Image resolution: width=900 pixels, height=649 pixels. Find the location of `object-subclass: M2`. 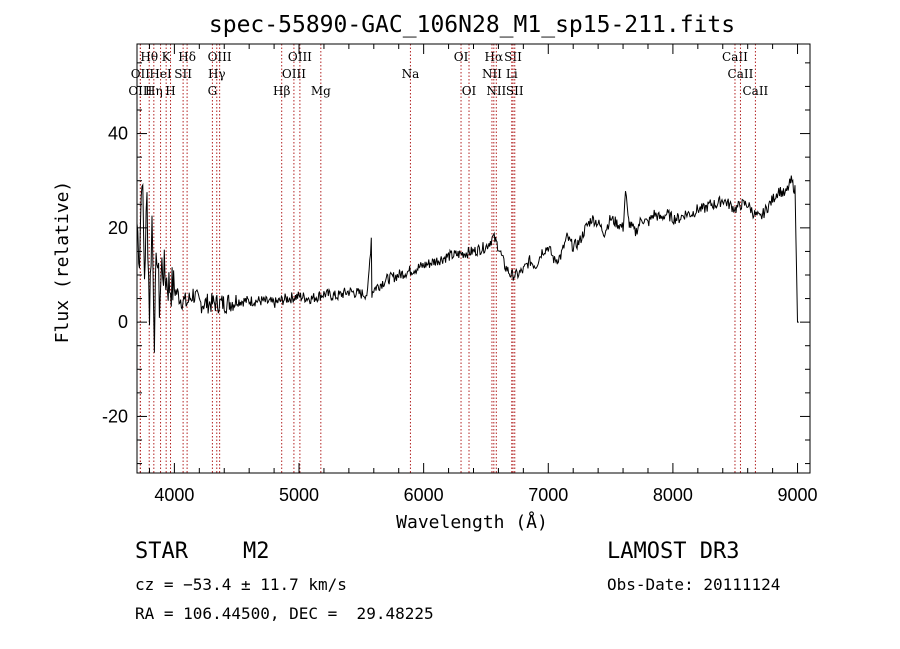

object-subclass: M2 is located at coordinates (256, 551).